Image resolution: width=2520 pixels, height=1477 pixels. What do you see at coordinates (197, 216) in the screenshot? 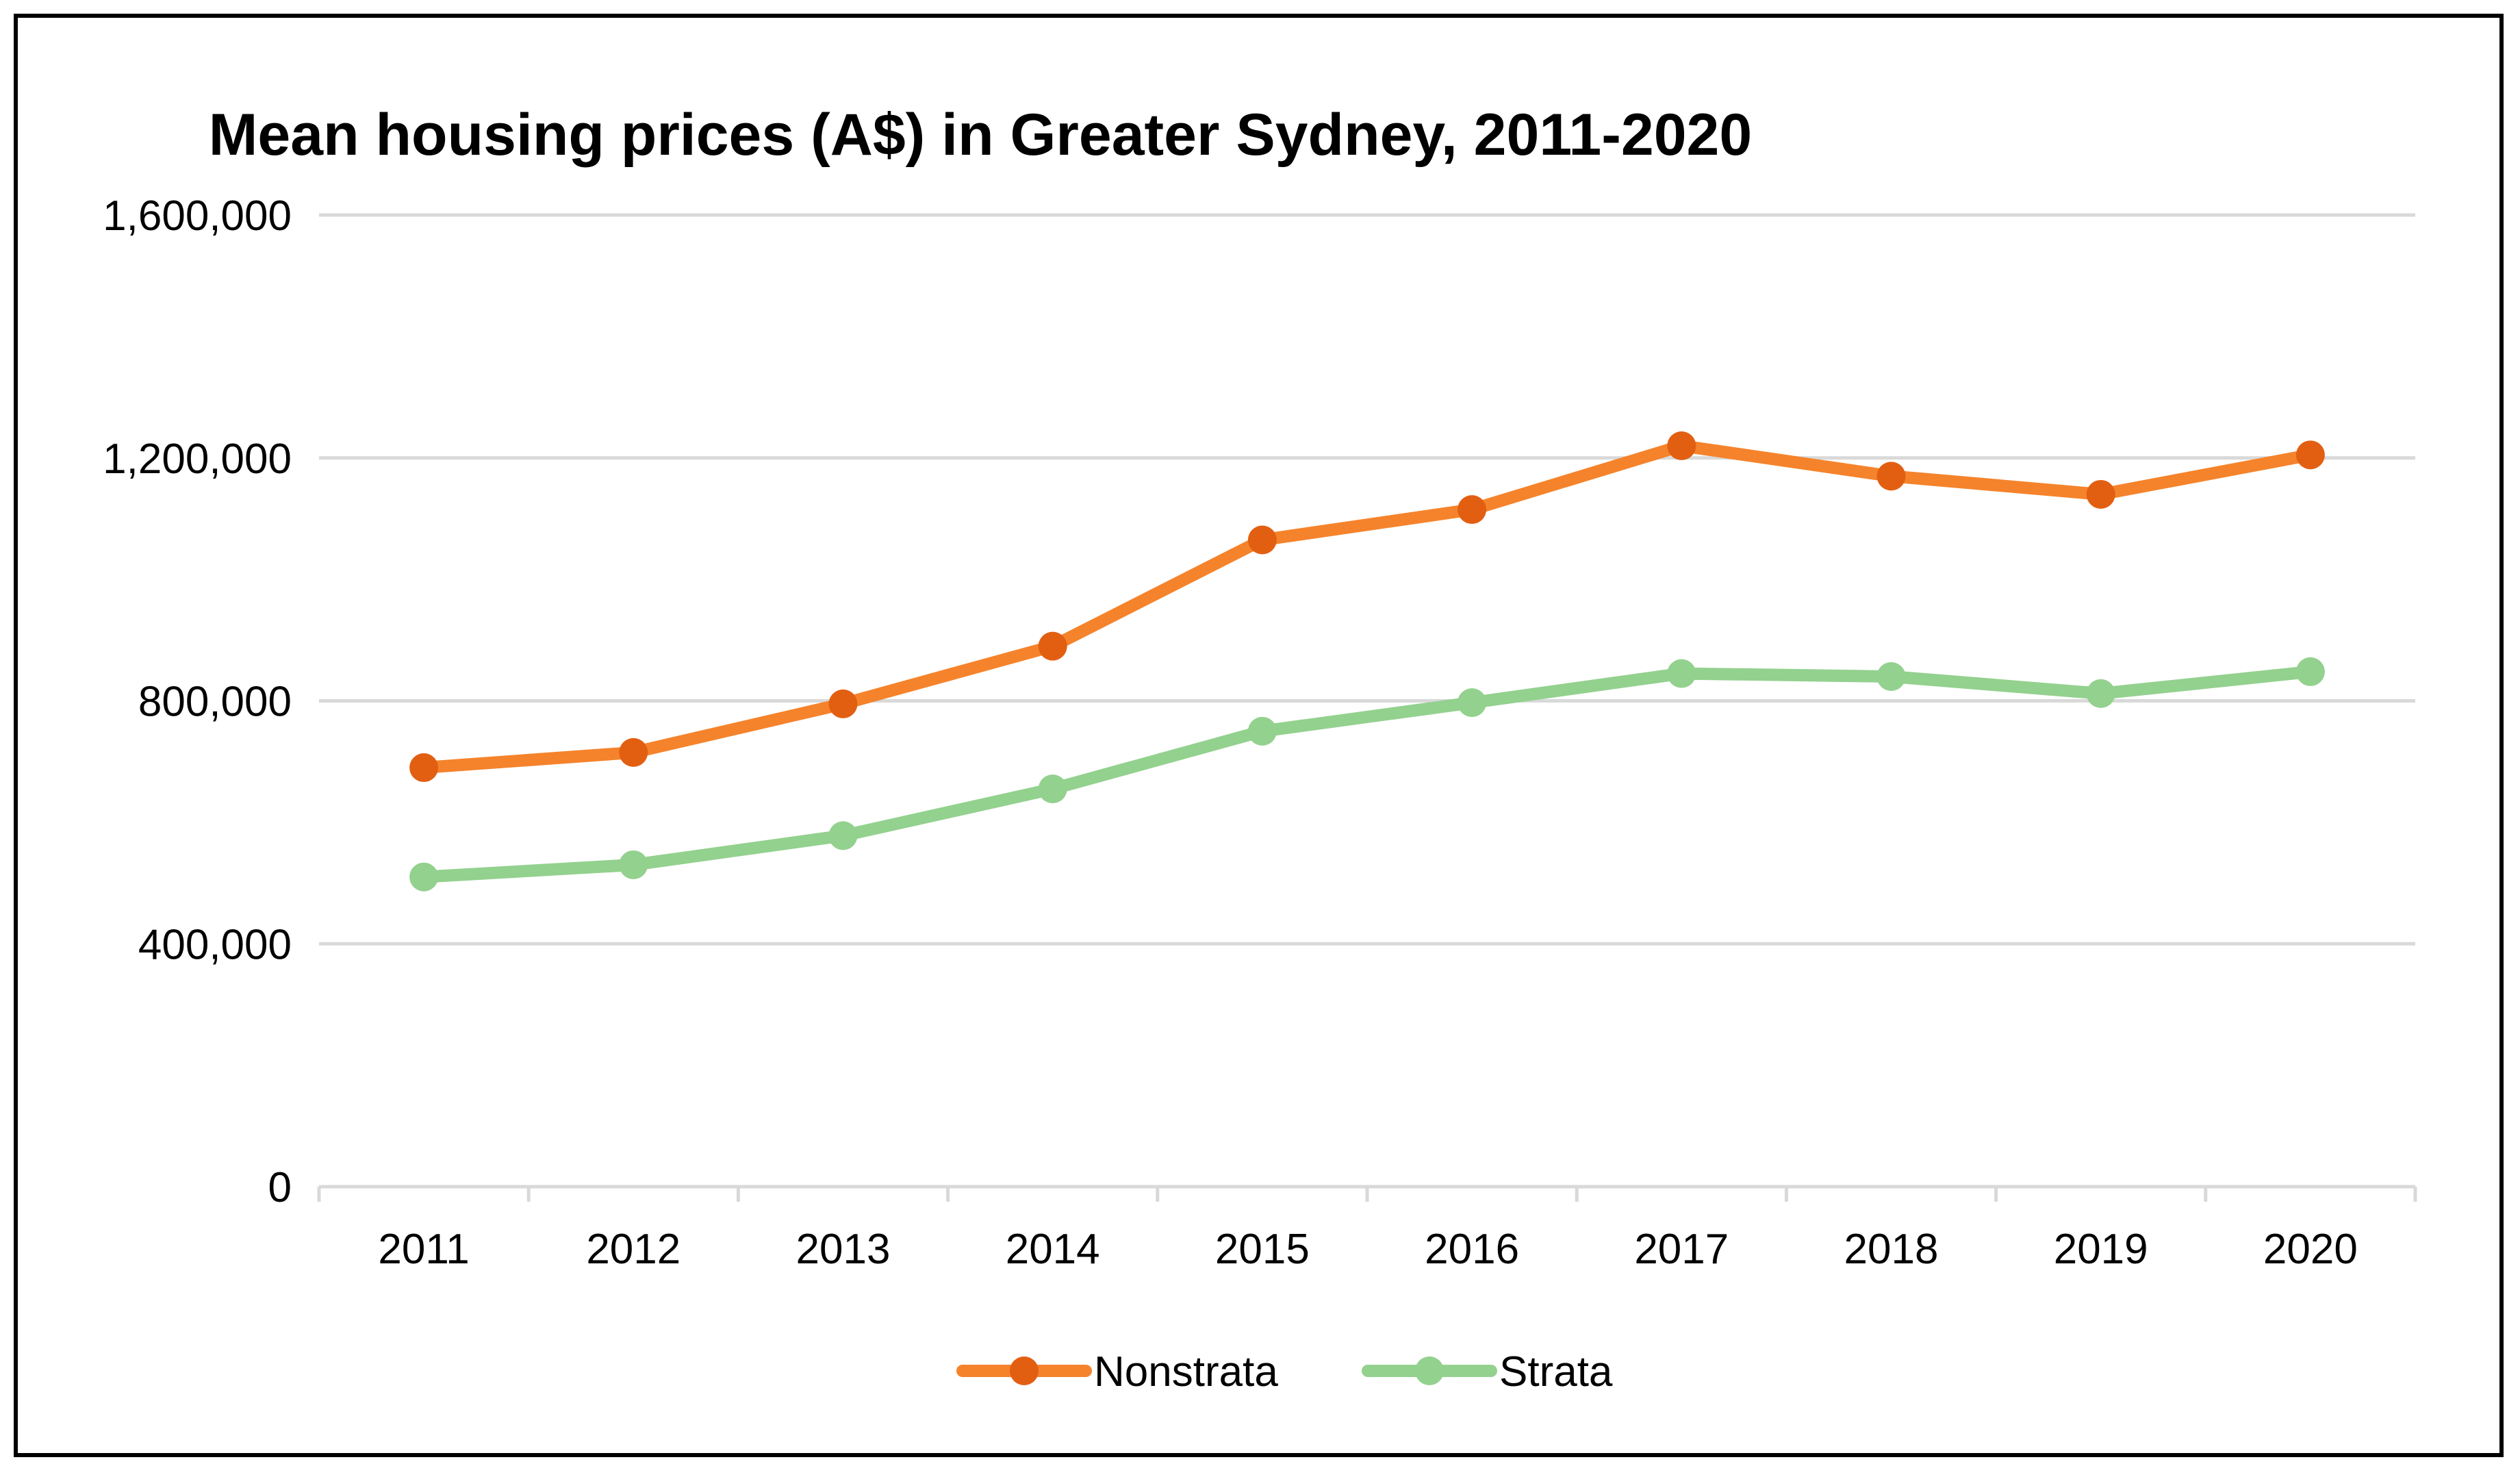
I see `y-tick-label: 1,600,000` at bounding box center [197, 216].